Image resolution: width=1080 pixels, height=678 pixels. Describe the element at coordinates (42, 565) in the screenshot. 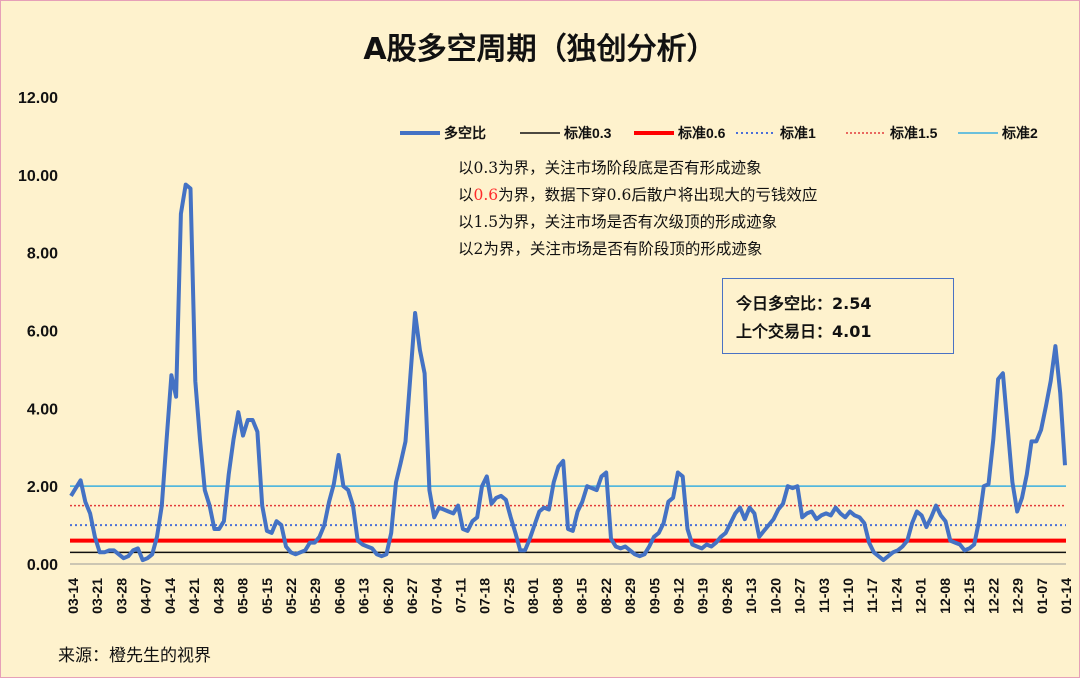

I see `y-tick-label: 0.00` at that location.